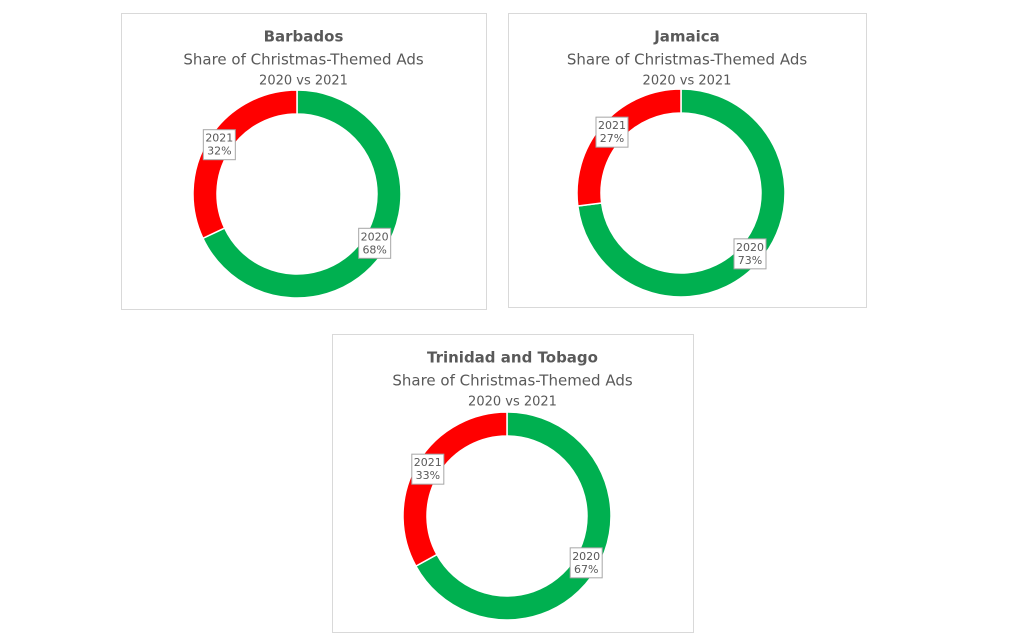  What do you see at coordinates (428, 475) in the screenshot?
I see `data-label-value: 33%` at bounding box center [428, 475].